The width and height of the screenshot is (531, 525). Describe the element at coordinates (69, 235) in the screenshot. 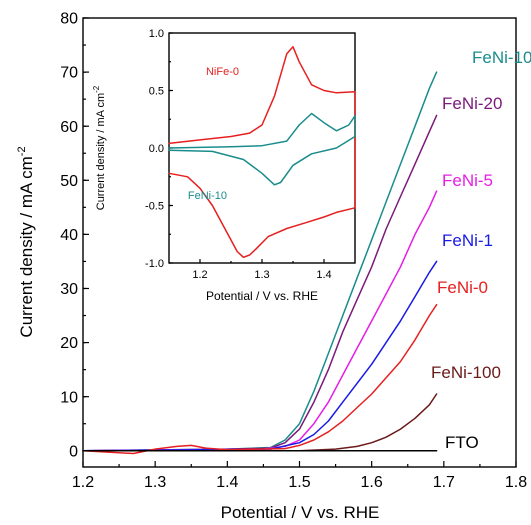

I see `main-y-tick-label: 40` at that location.